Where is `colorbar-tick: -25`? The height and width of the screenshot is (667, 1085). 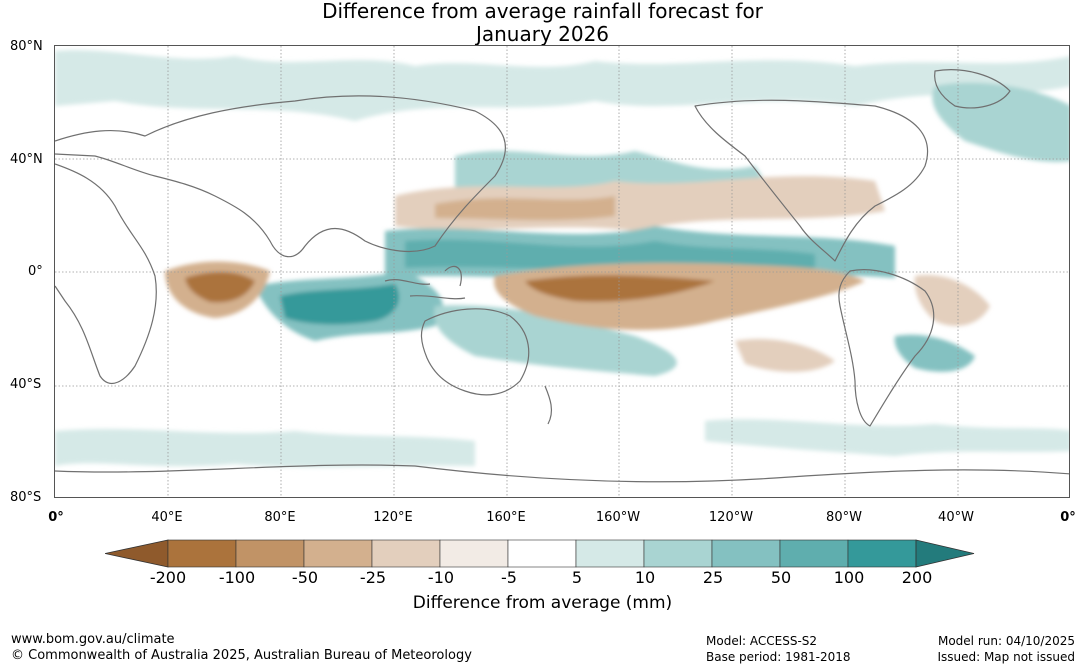
colorbar-tick: -25 is located at coordinates (373, 577).